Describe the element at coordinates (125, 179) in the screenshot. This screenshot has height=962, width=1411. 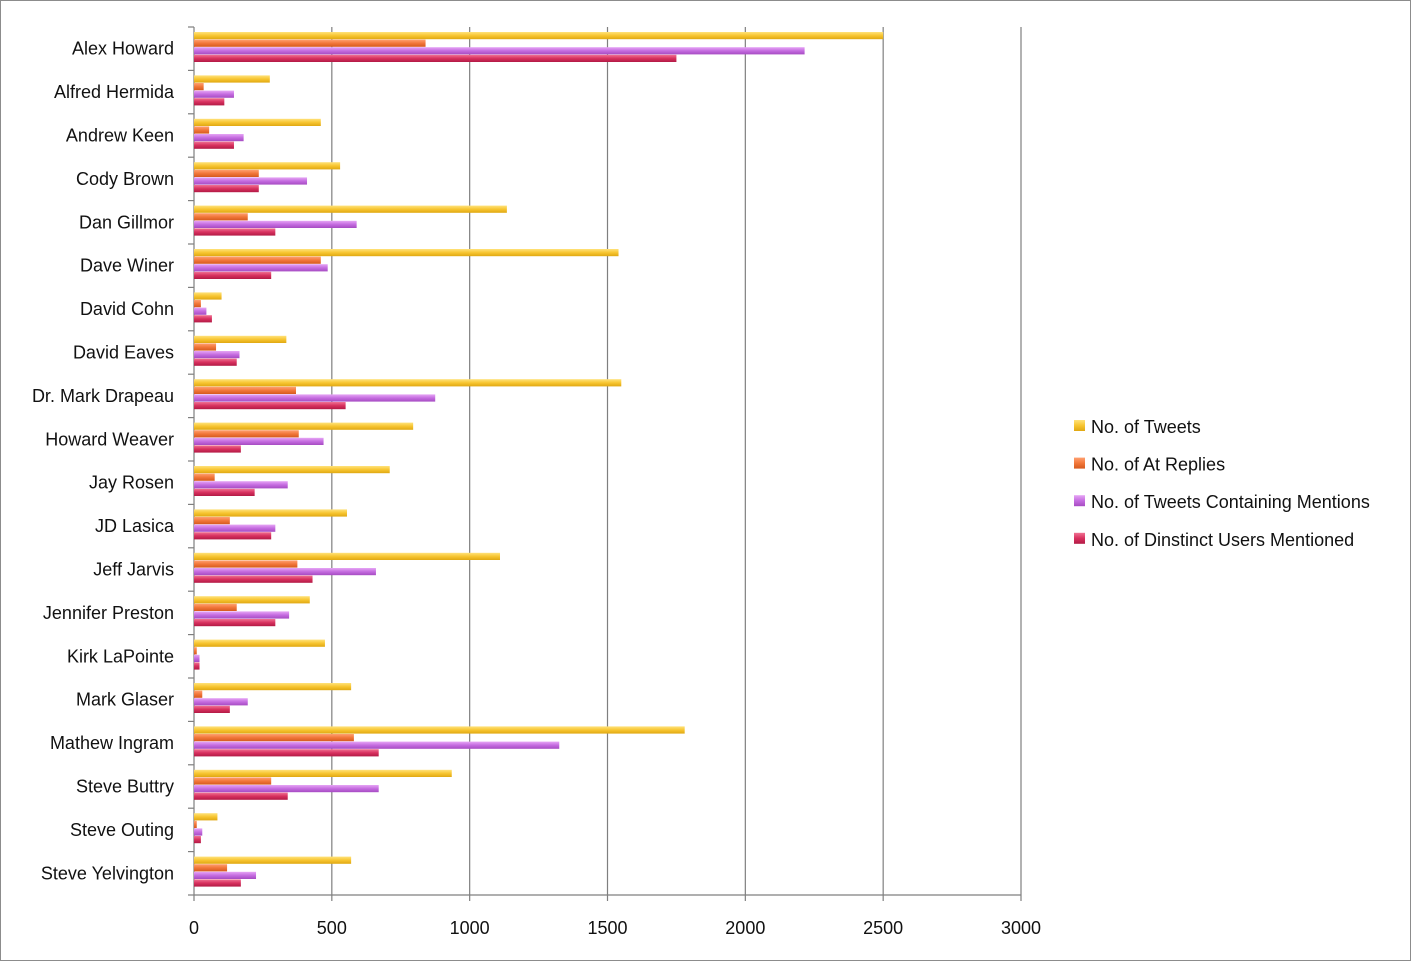
I see `category-label-cody-brown: Cody Brown` at that location.